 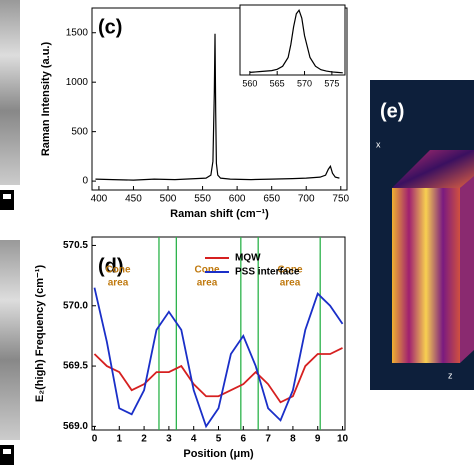 I want to click on y-tick-label: 0, so click(x=85, y=181).